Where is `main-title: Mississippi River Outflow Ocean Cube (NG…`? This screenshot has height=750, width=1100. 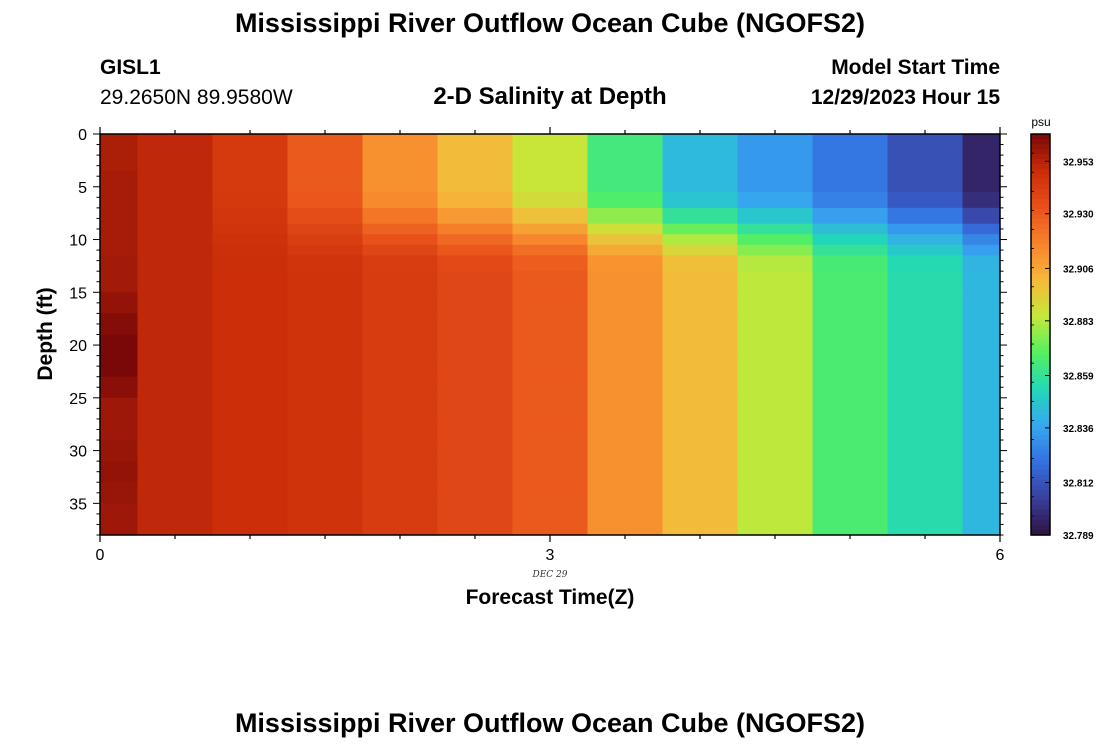
main-title: Mississippi River Outflow Ocean Cube (NG… is located at coordinates (550, 23).